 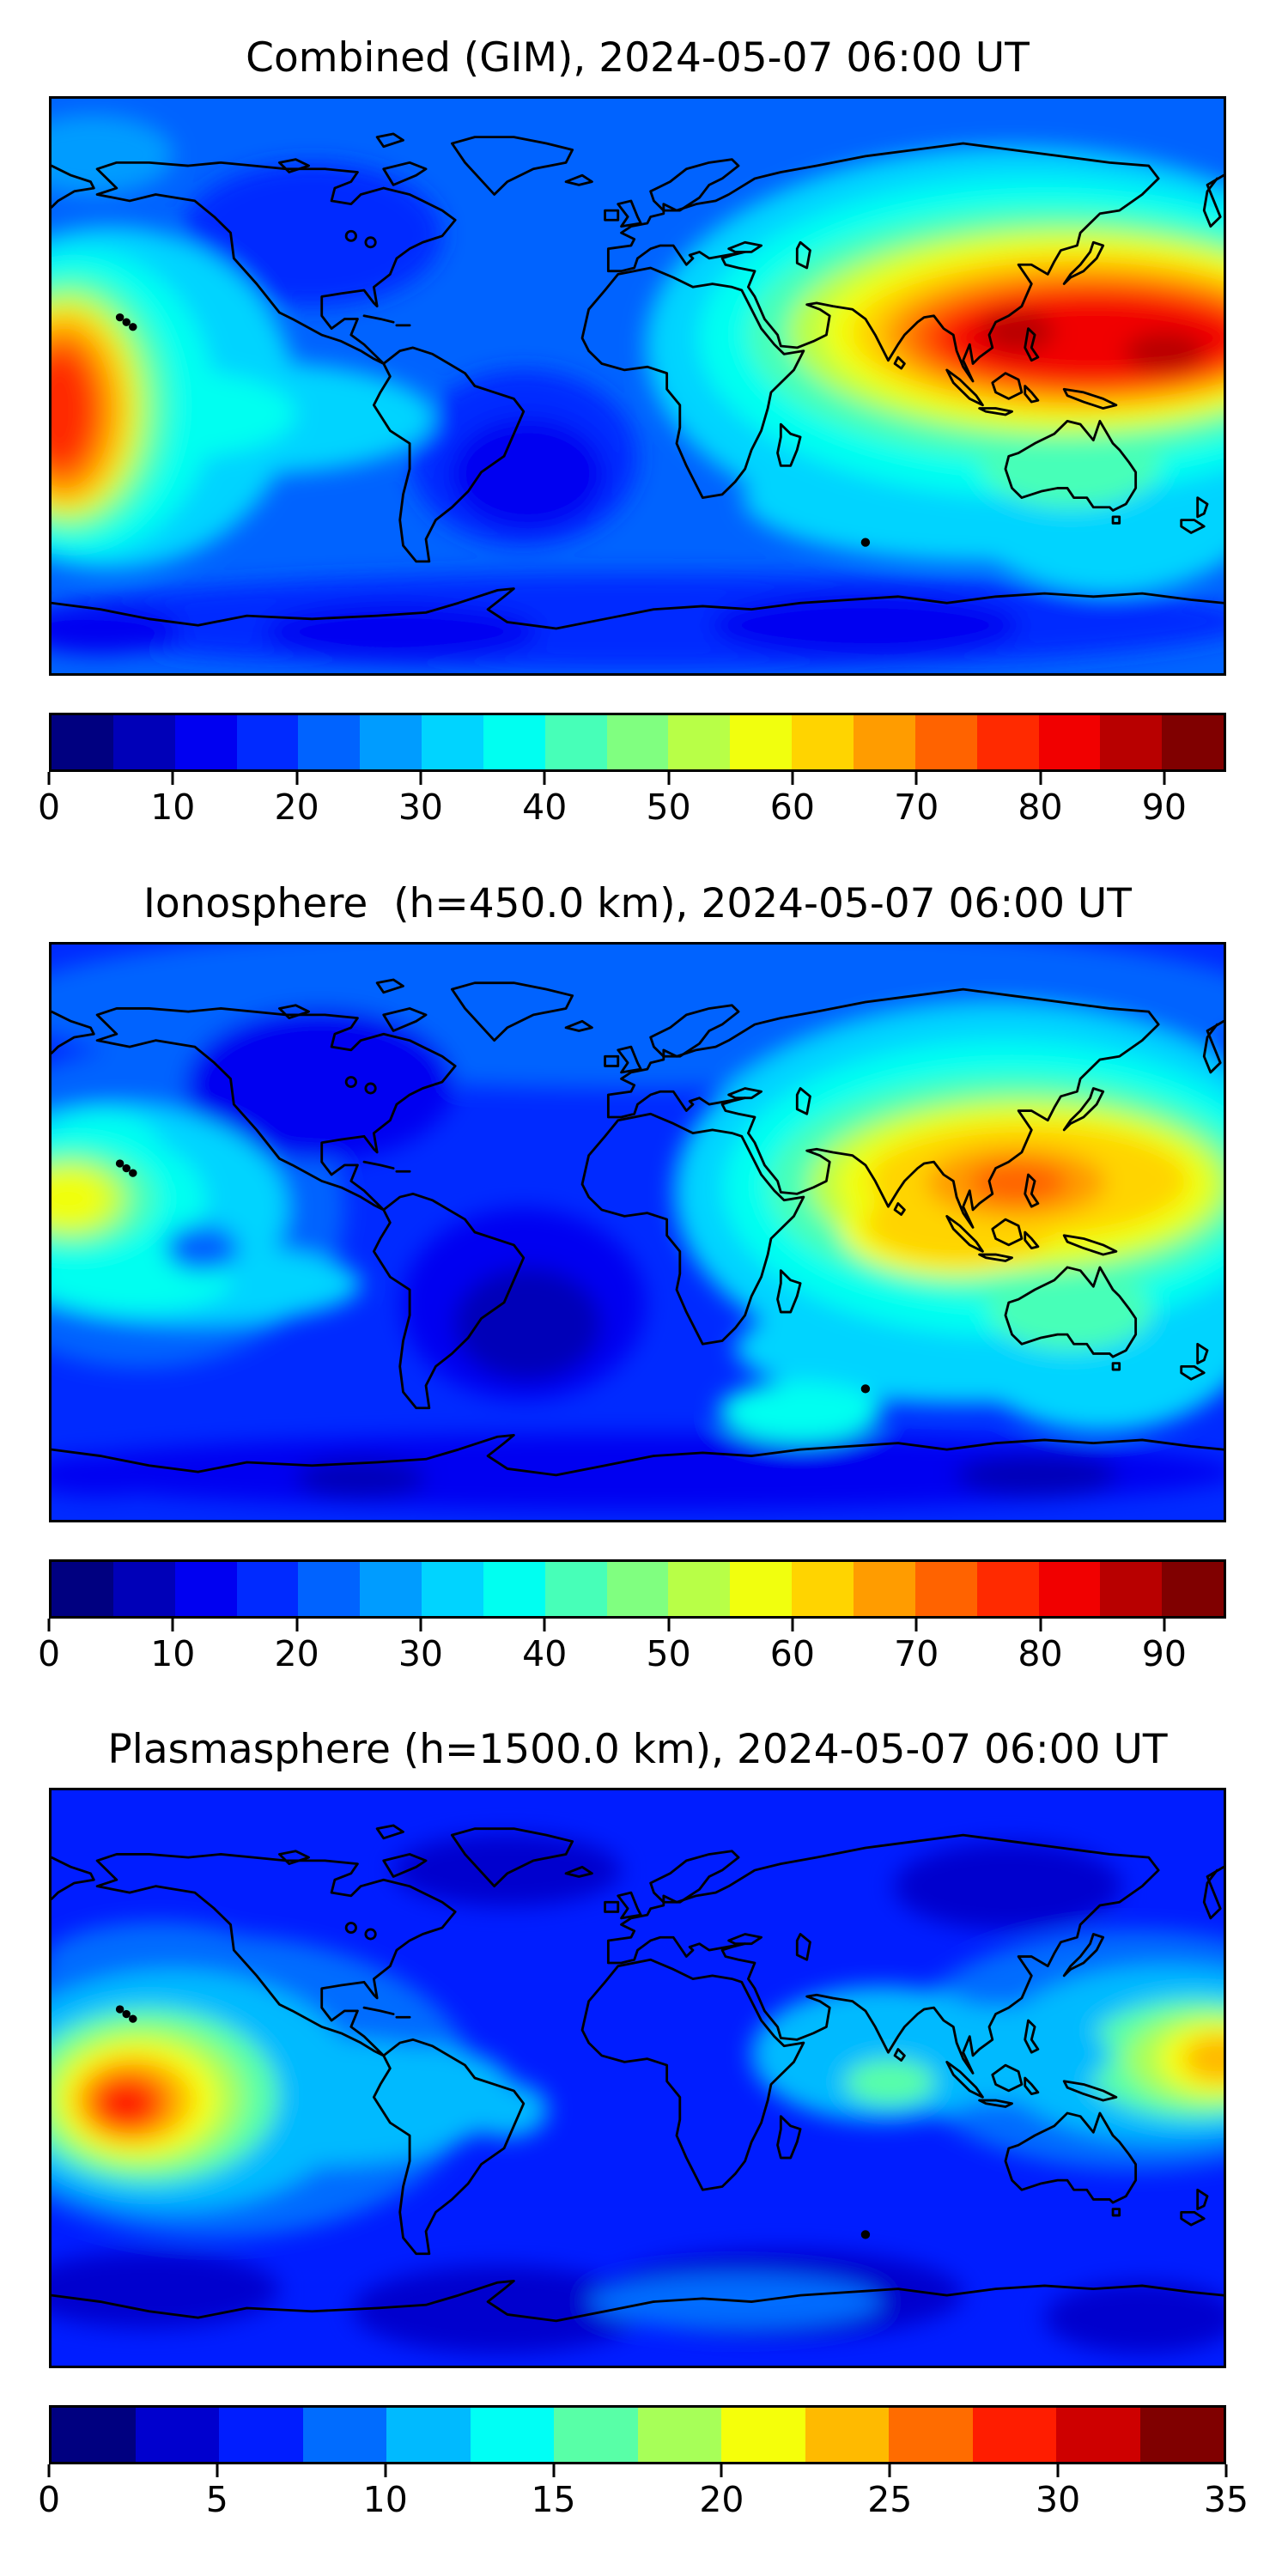 I want to click on colorbar-tick-label: 5, so click(x=217, y=2500).